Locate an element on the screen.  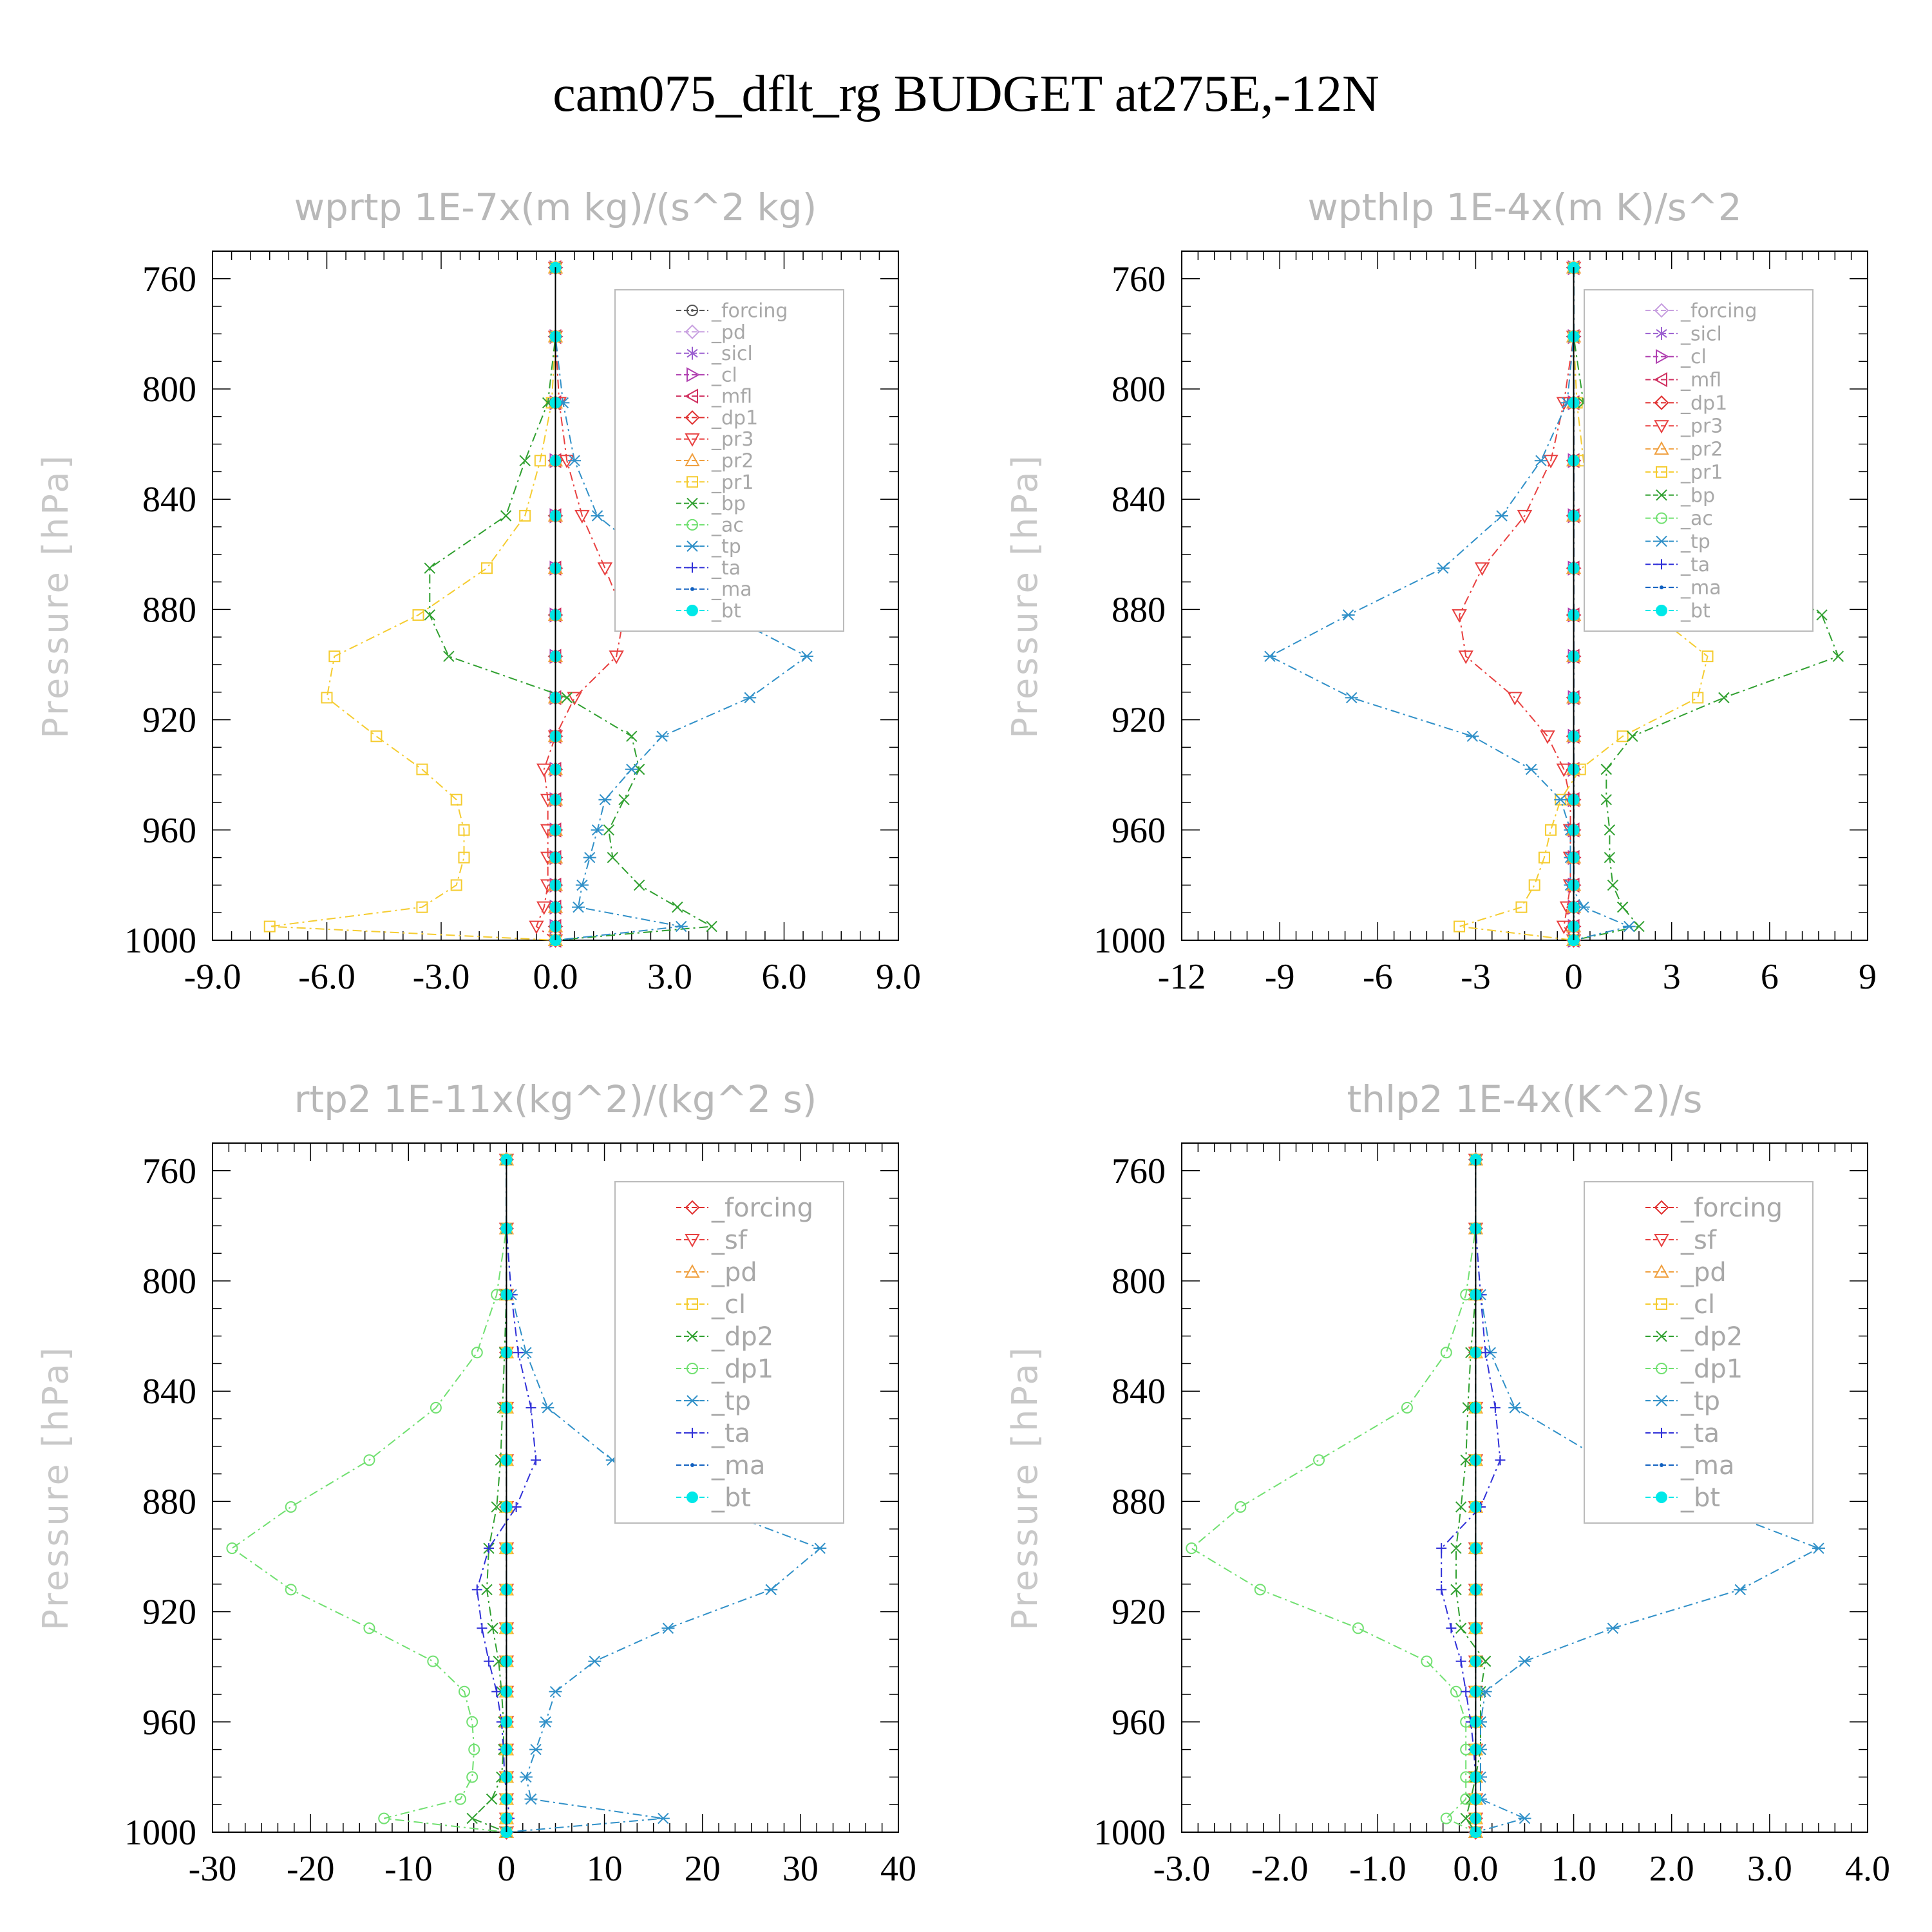
legend-box is located at coordinates (729, 461).